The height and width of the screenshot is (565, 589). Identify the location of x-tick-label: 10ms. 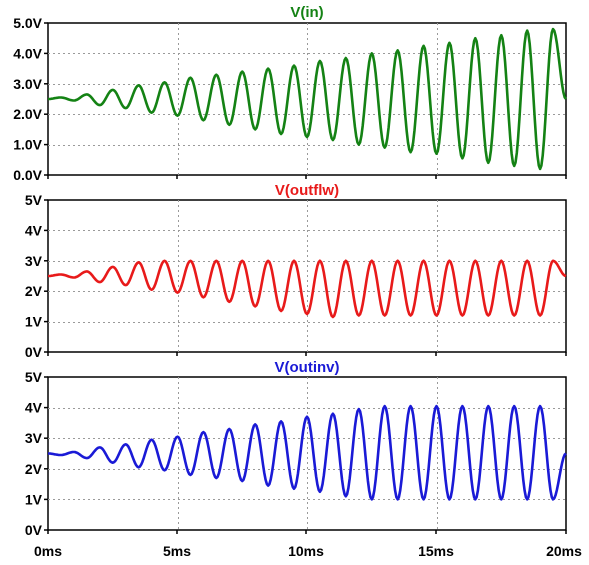
(306, 551).